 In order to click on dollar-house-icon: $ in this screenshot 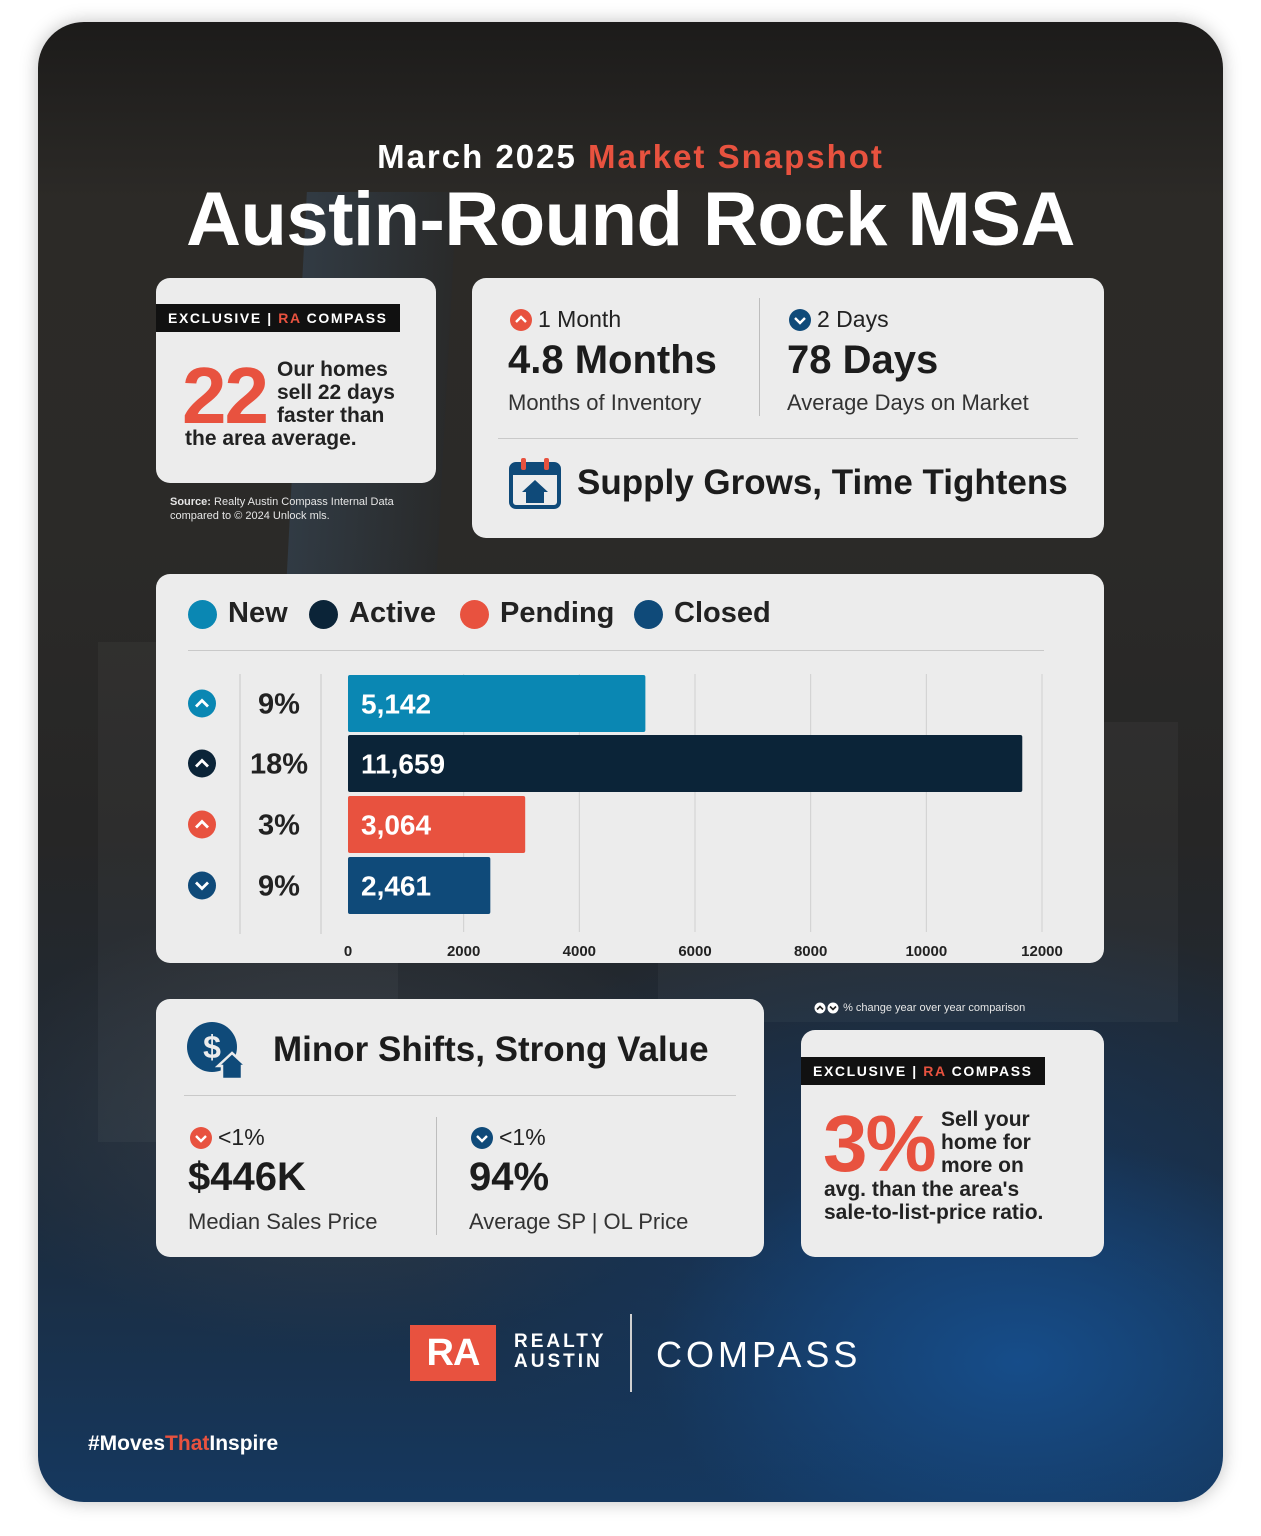, I will do `click(218, 1051)`.